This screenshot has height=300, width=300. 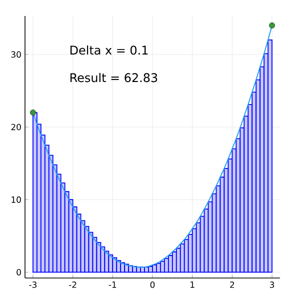 What do you see at coordinates (72, 285) in the screenshot?
I see `x-tick-label: -2` at bounding box center [72, 285].